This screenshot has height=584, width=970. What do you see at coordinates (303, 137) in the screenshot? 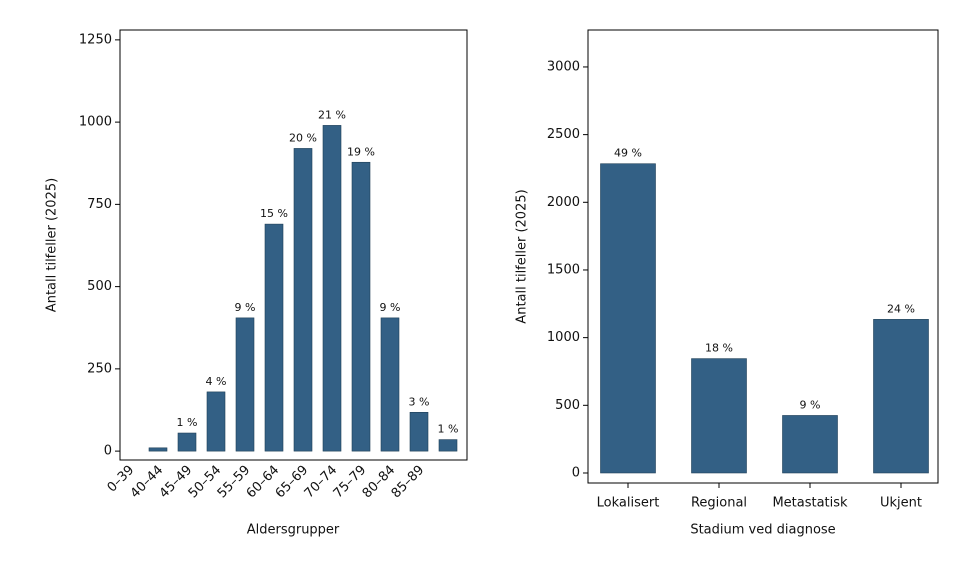
I see `value-label: 20 %` at bounding box center [303, 137].